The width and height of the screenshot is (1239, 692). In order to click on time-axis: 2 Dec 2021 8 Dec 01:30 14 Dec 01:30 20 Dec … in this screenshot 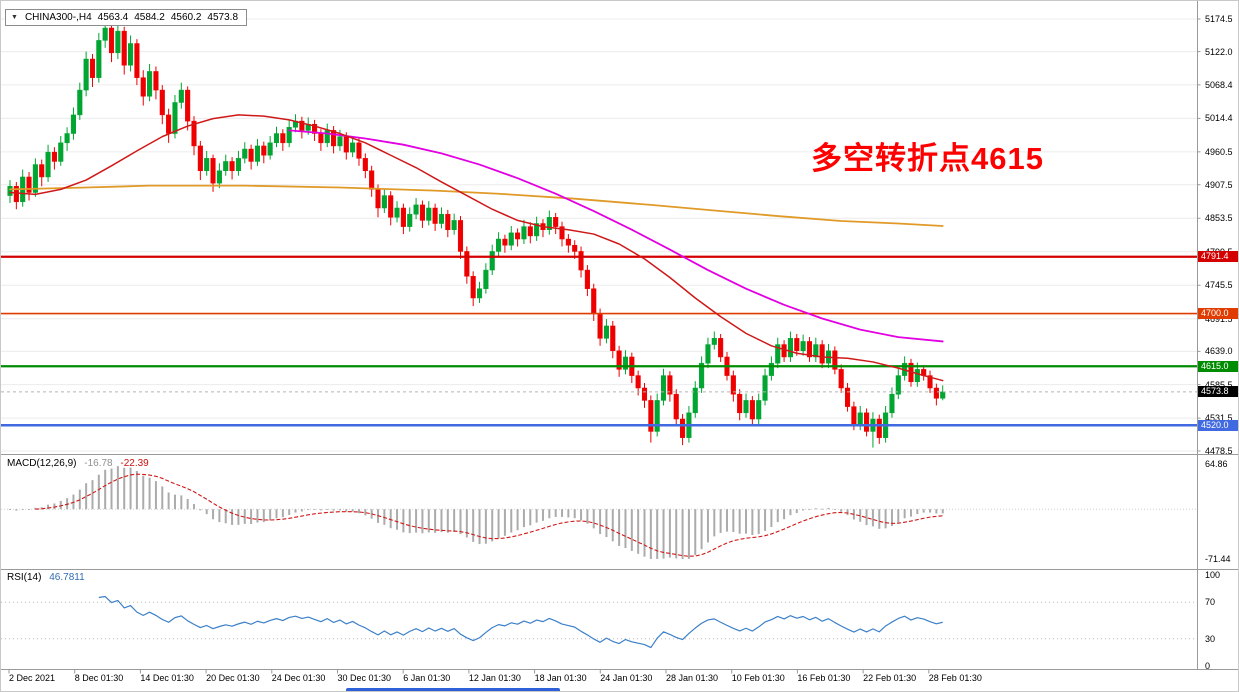, I will do `click(599, 678)`.